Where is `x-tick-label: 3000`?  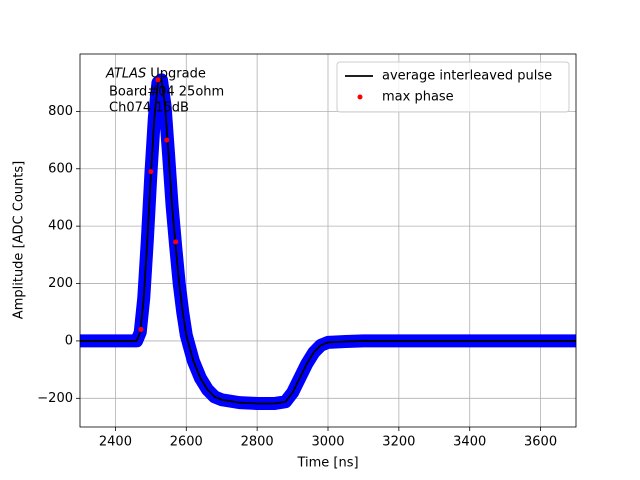
x-tick-label: 3000 is located at coordinates (327, 442).